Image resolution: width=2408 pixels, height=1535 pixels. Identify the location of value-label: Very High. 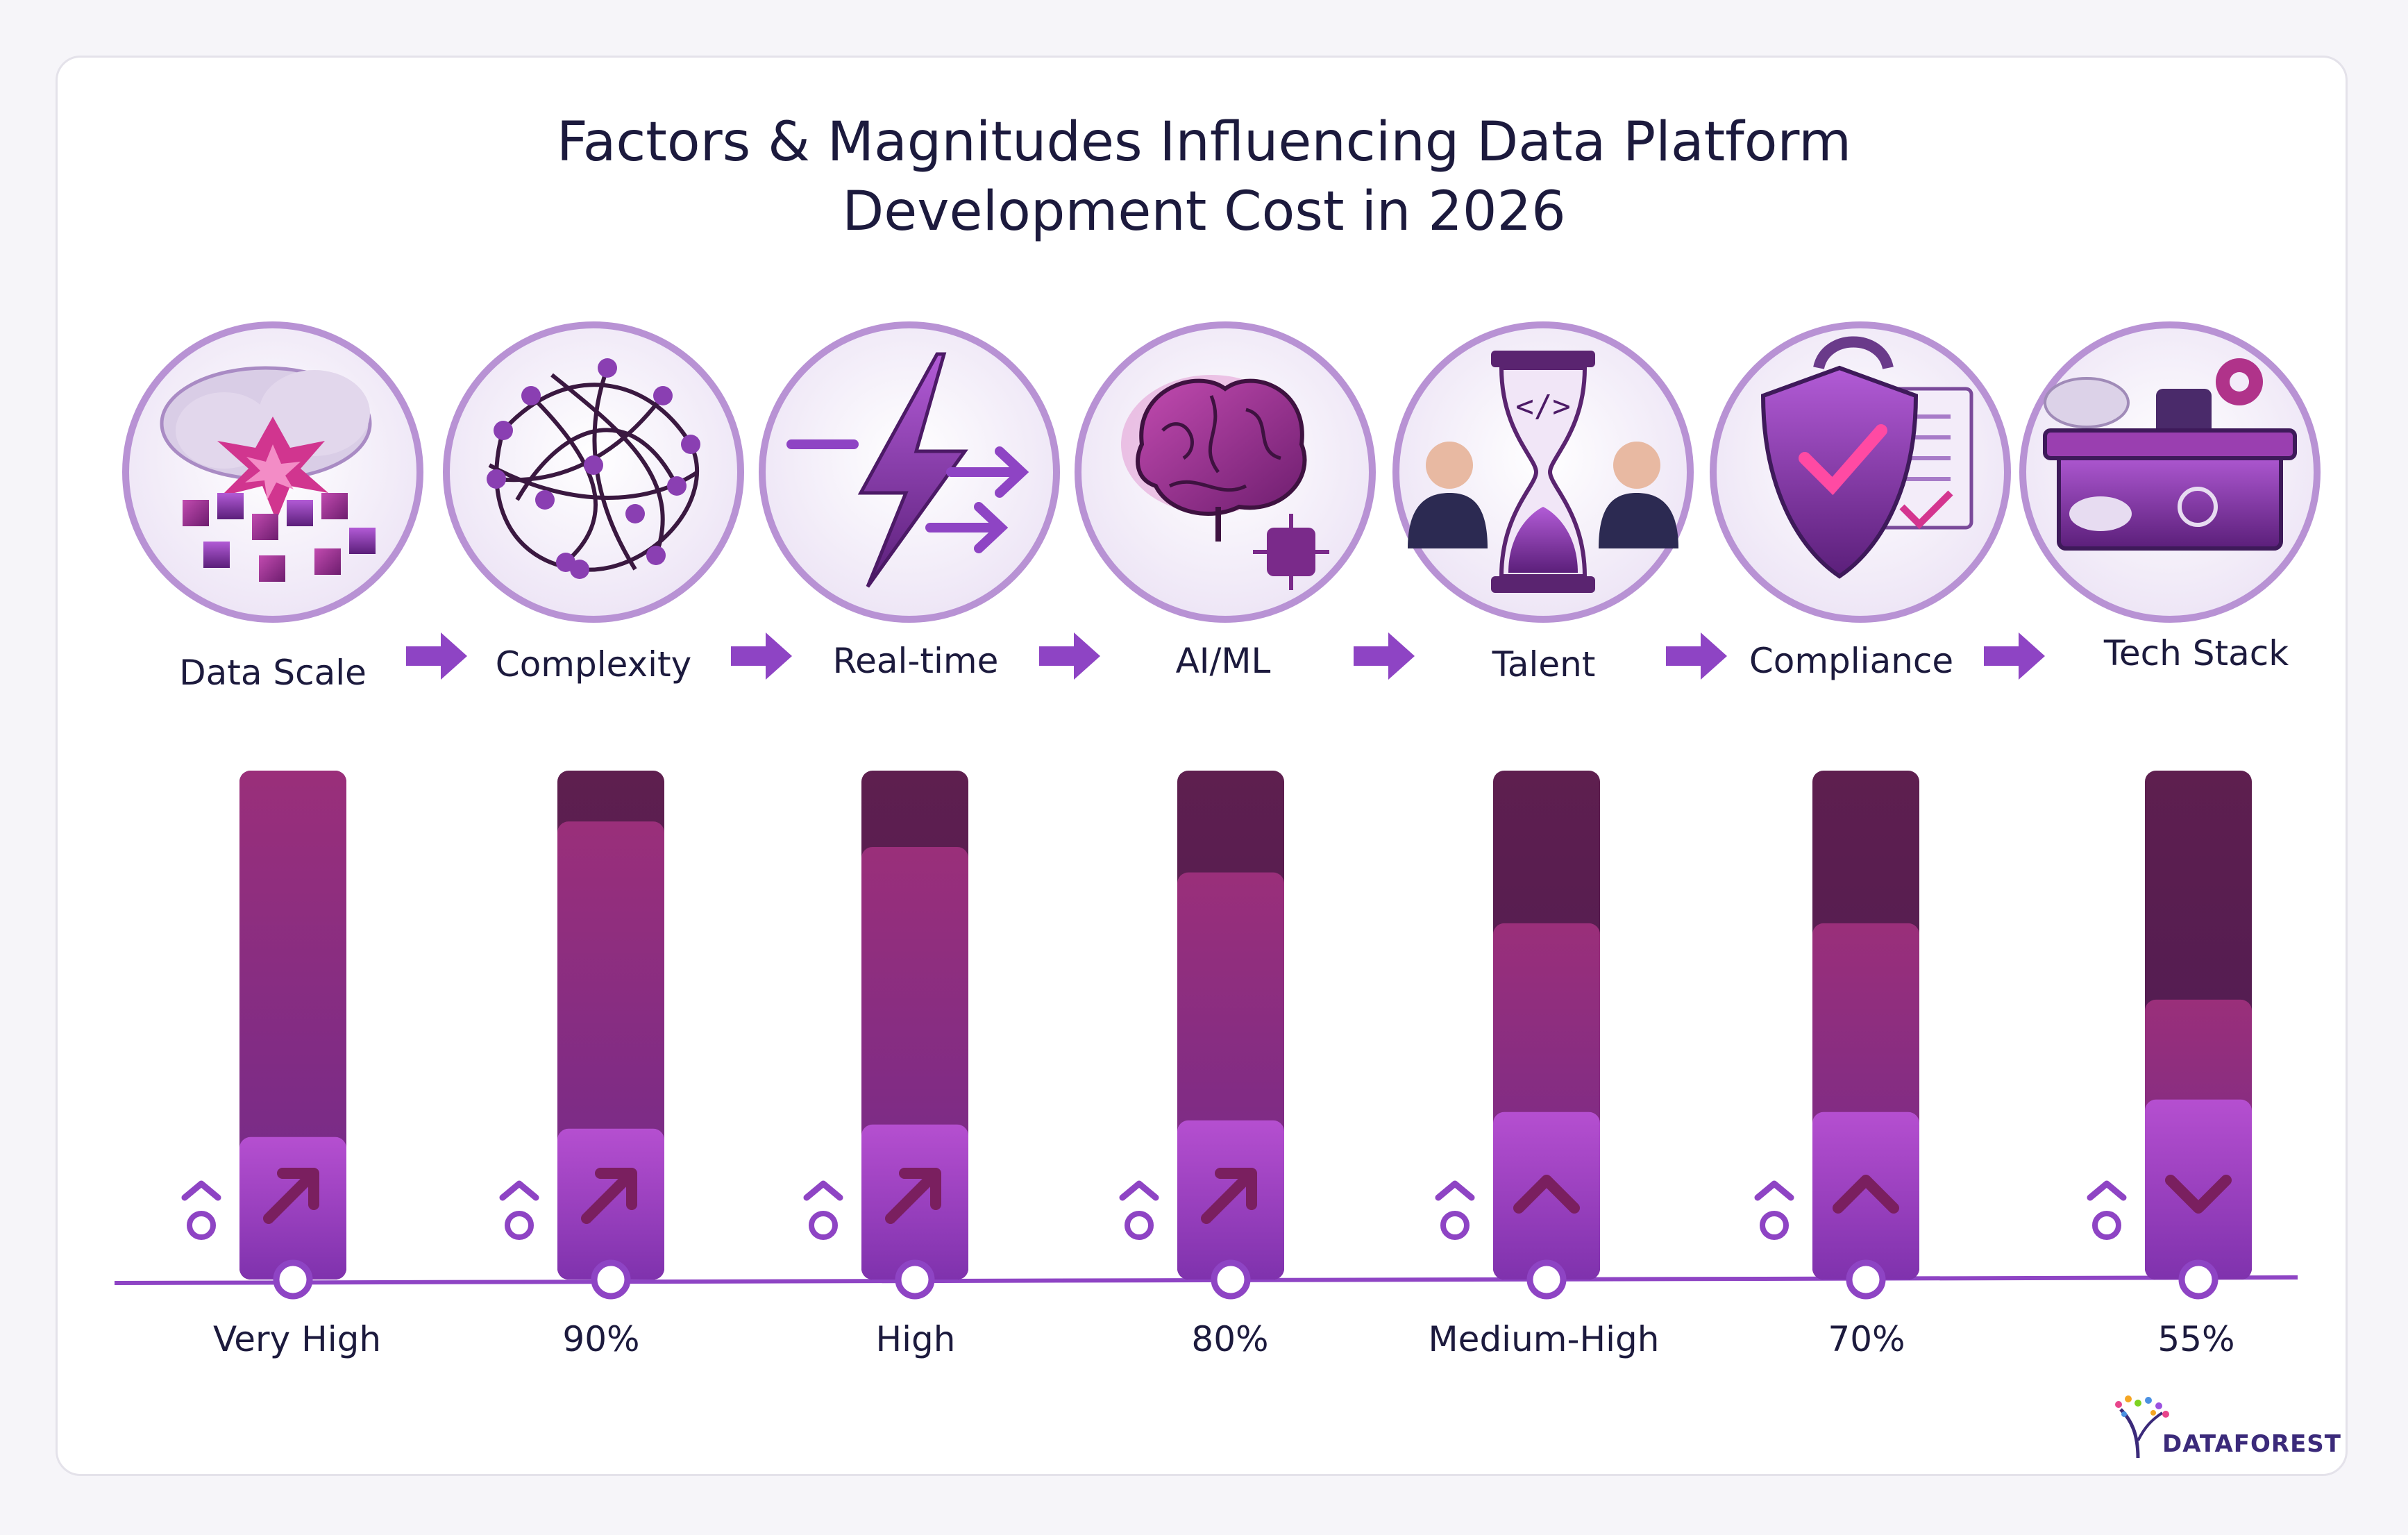
(297, 1339).